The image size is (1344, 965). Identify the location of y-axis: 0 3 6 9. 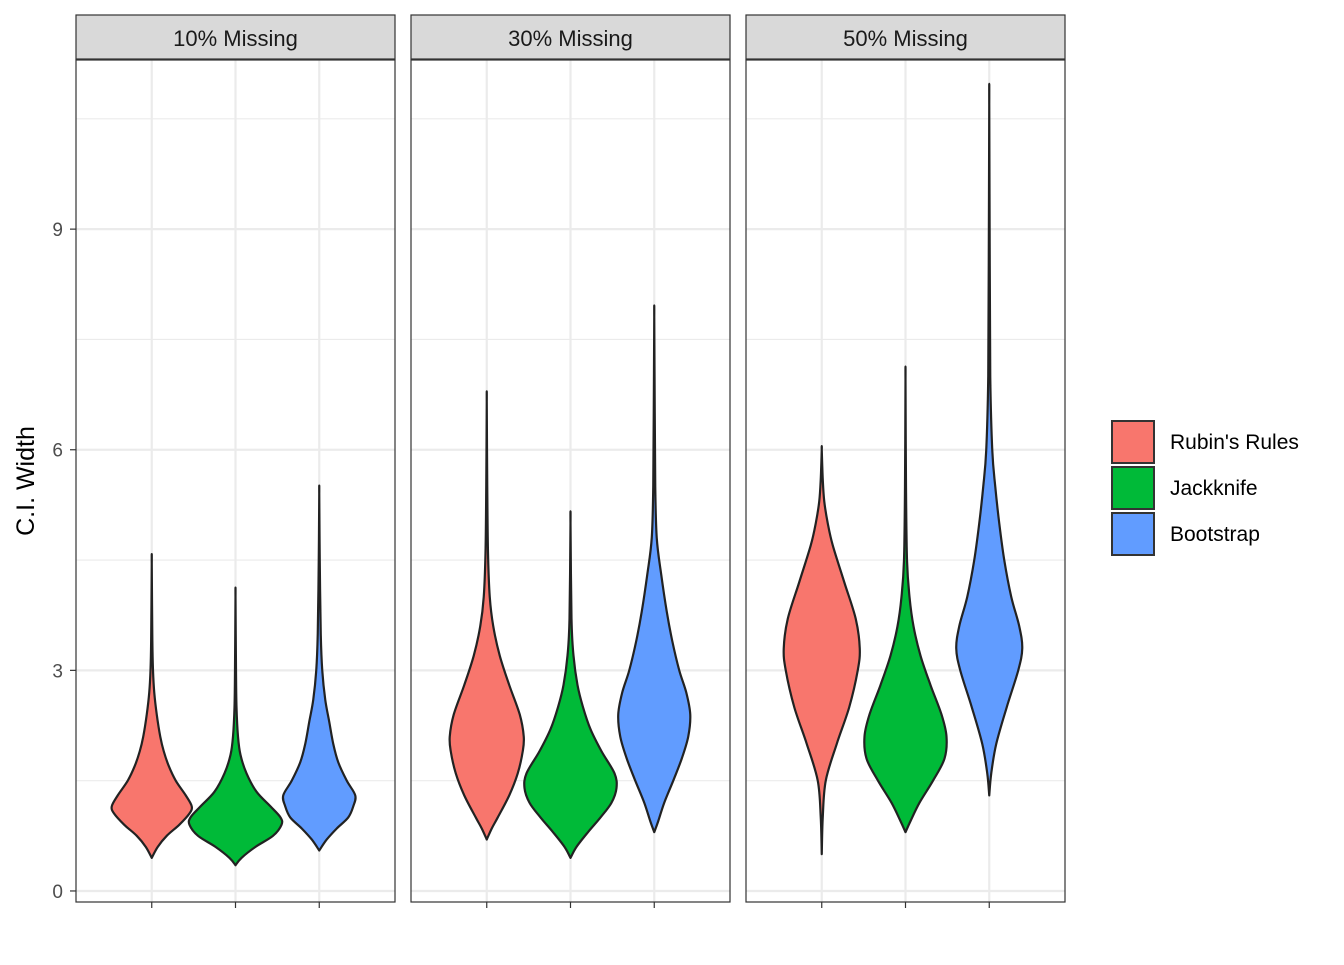
(64, 561).